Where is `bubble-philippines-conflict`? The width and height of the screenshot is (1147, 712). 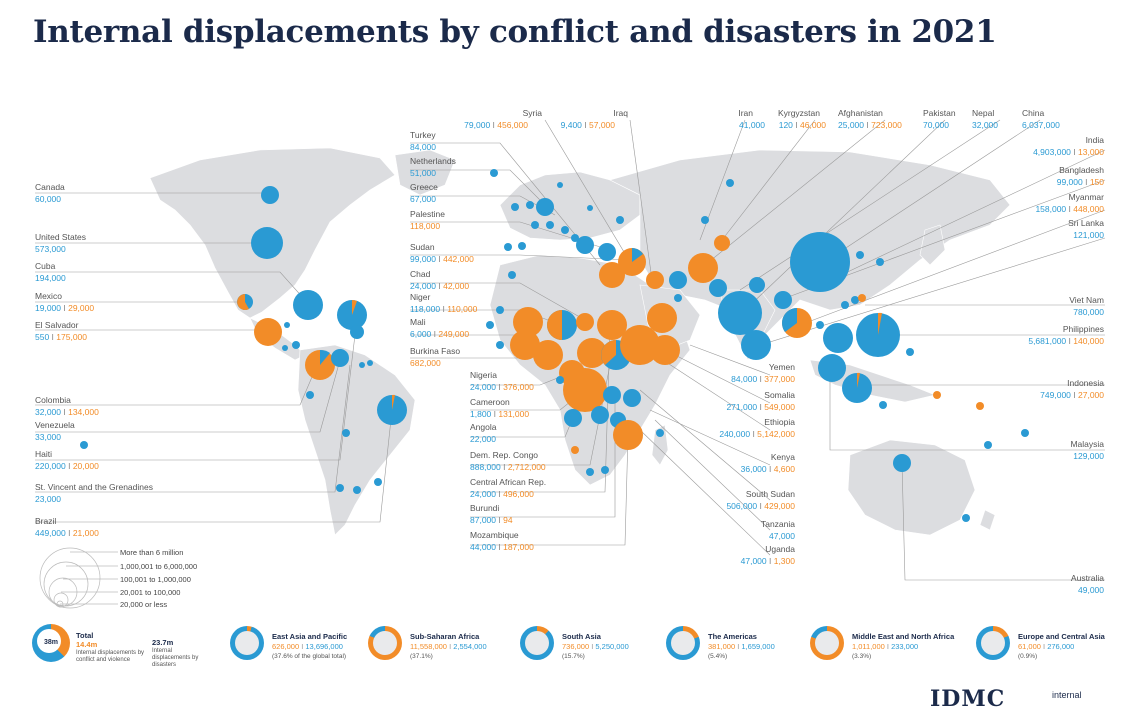 bubble-philippines-conflict is located at coordinates (880, 323).